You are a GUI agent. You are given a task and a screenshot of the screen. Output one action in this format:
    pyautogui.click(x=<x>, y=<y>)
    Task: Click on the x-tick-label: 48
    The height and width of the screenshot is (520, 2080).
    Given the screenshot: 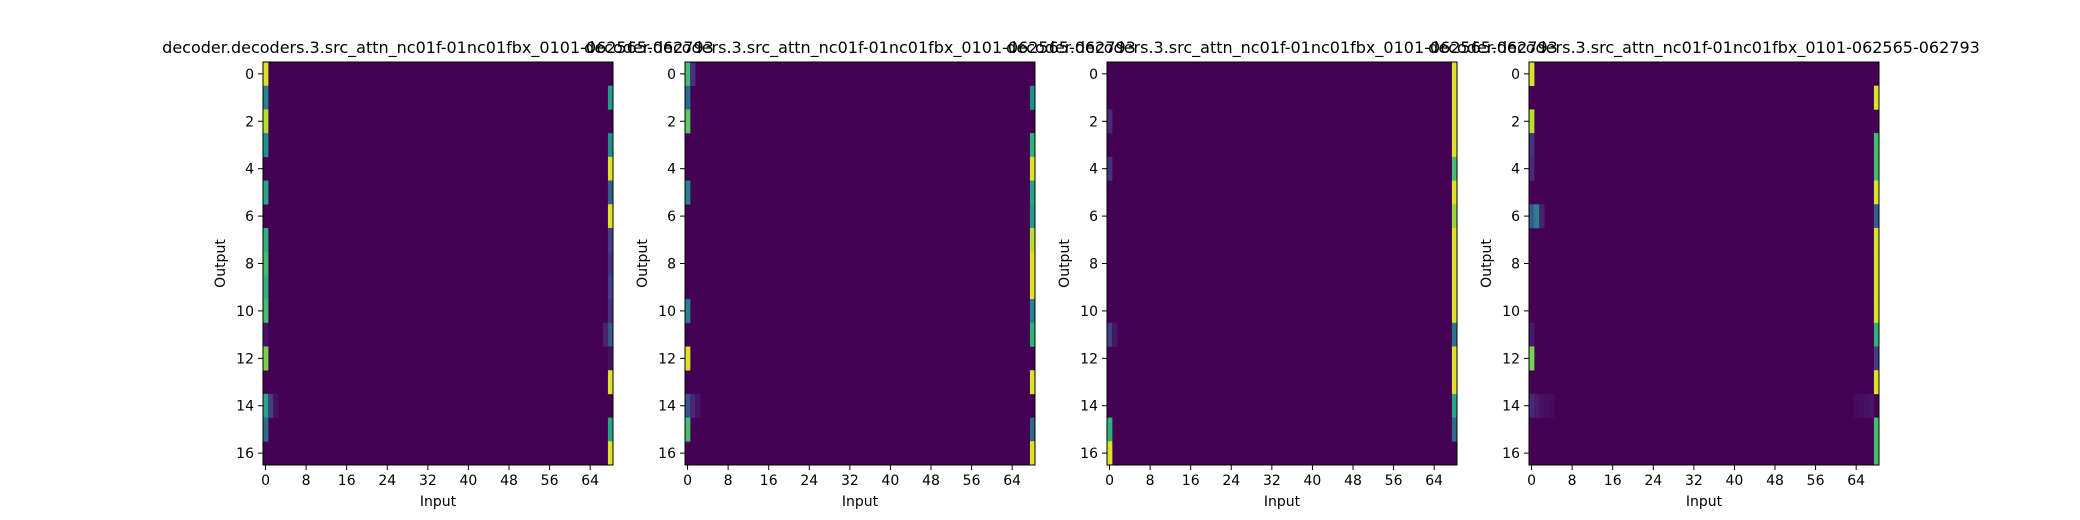 What is the action you would take?
    pyautogui.click(x=1353, y=481)
    